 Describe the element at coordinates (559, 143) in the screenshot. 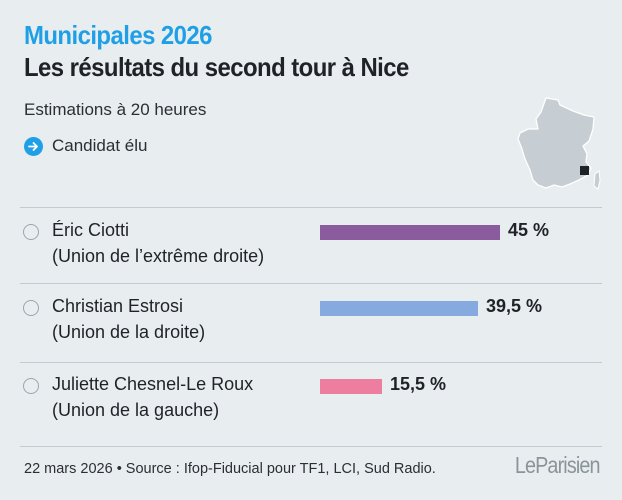

I see `france-map-icon` at that location.